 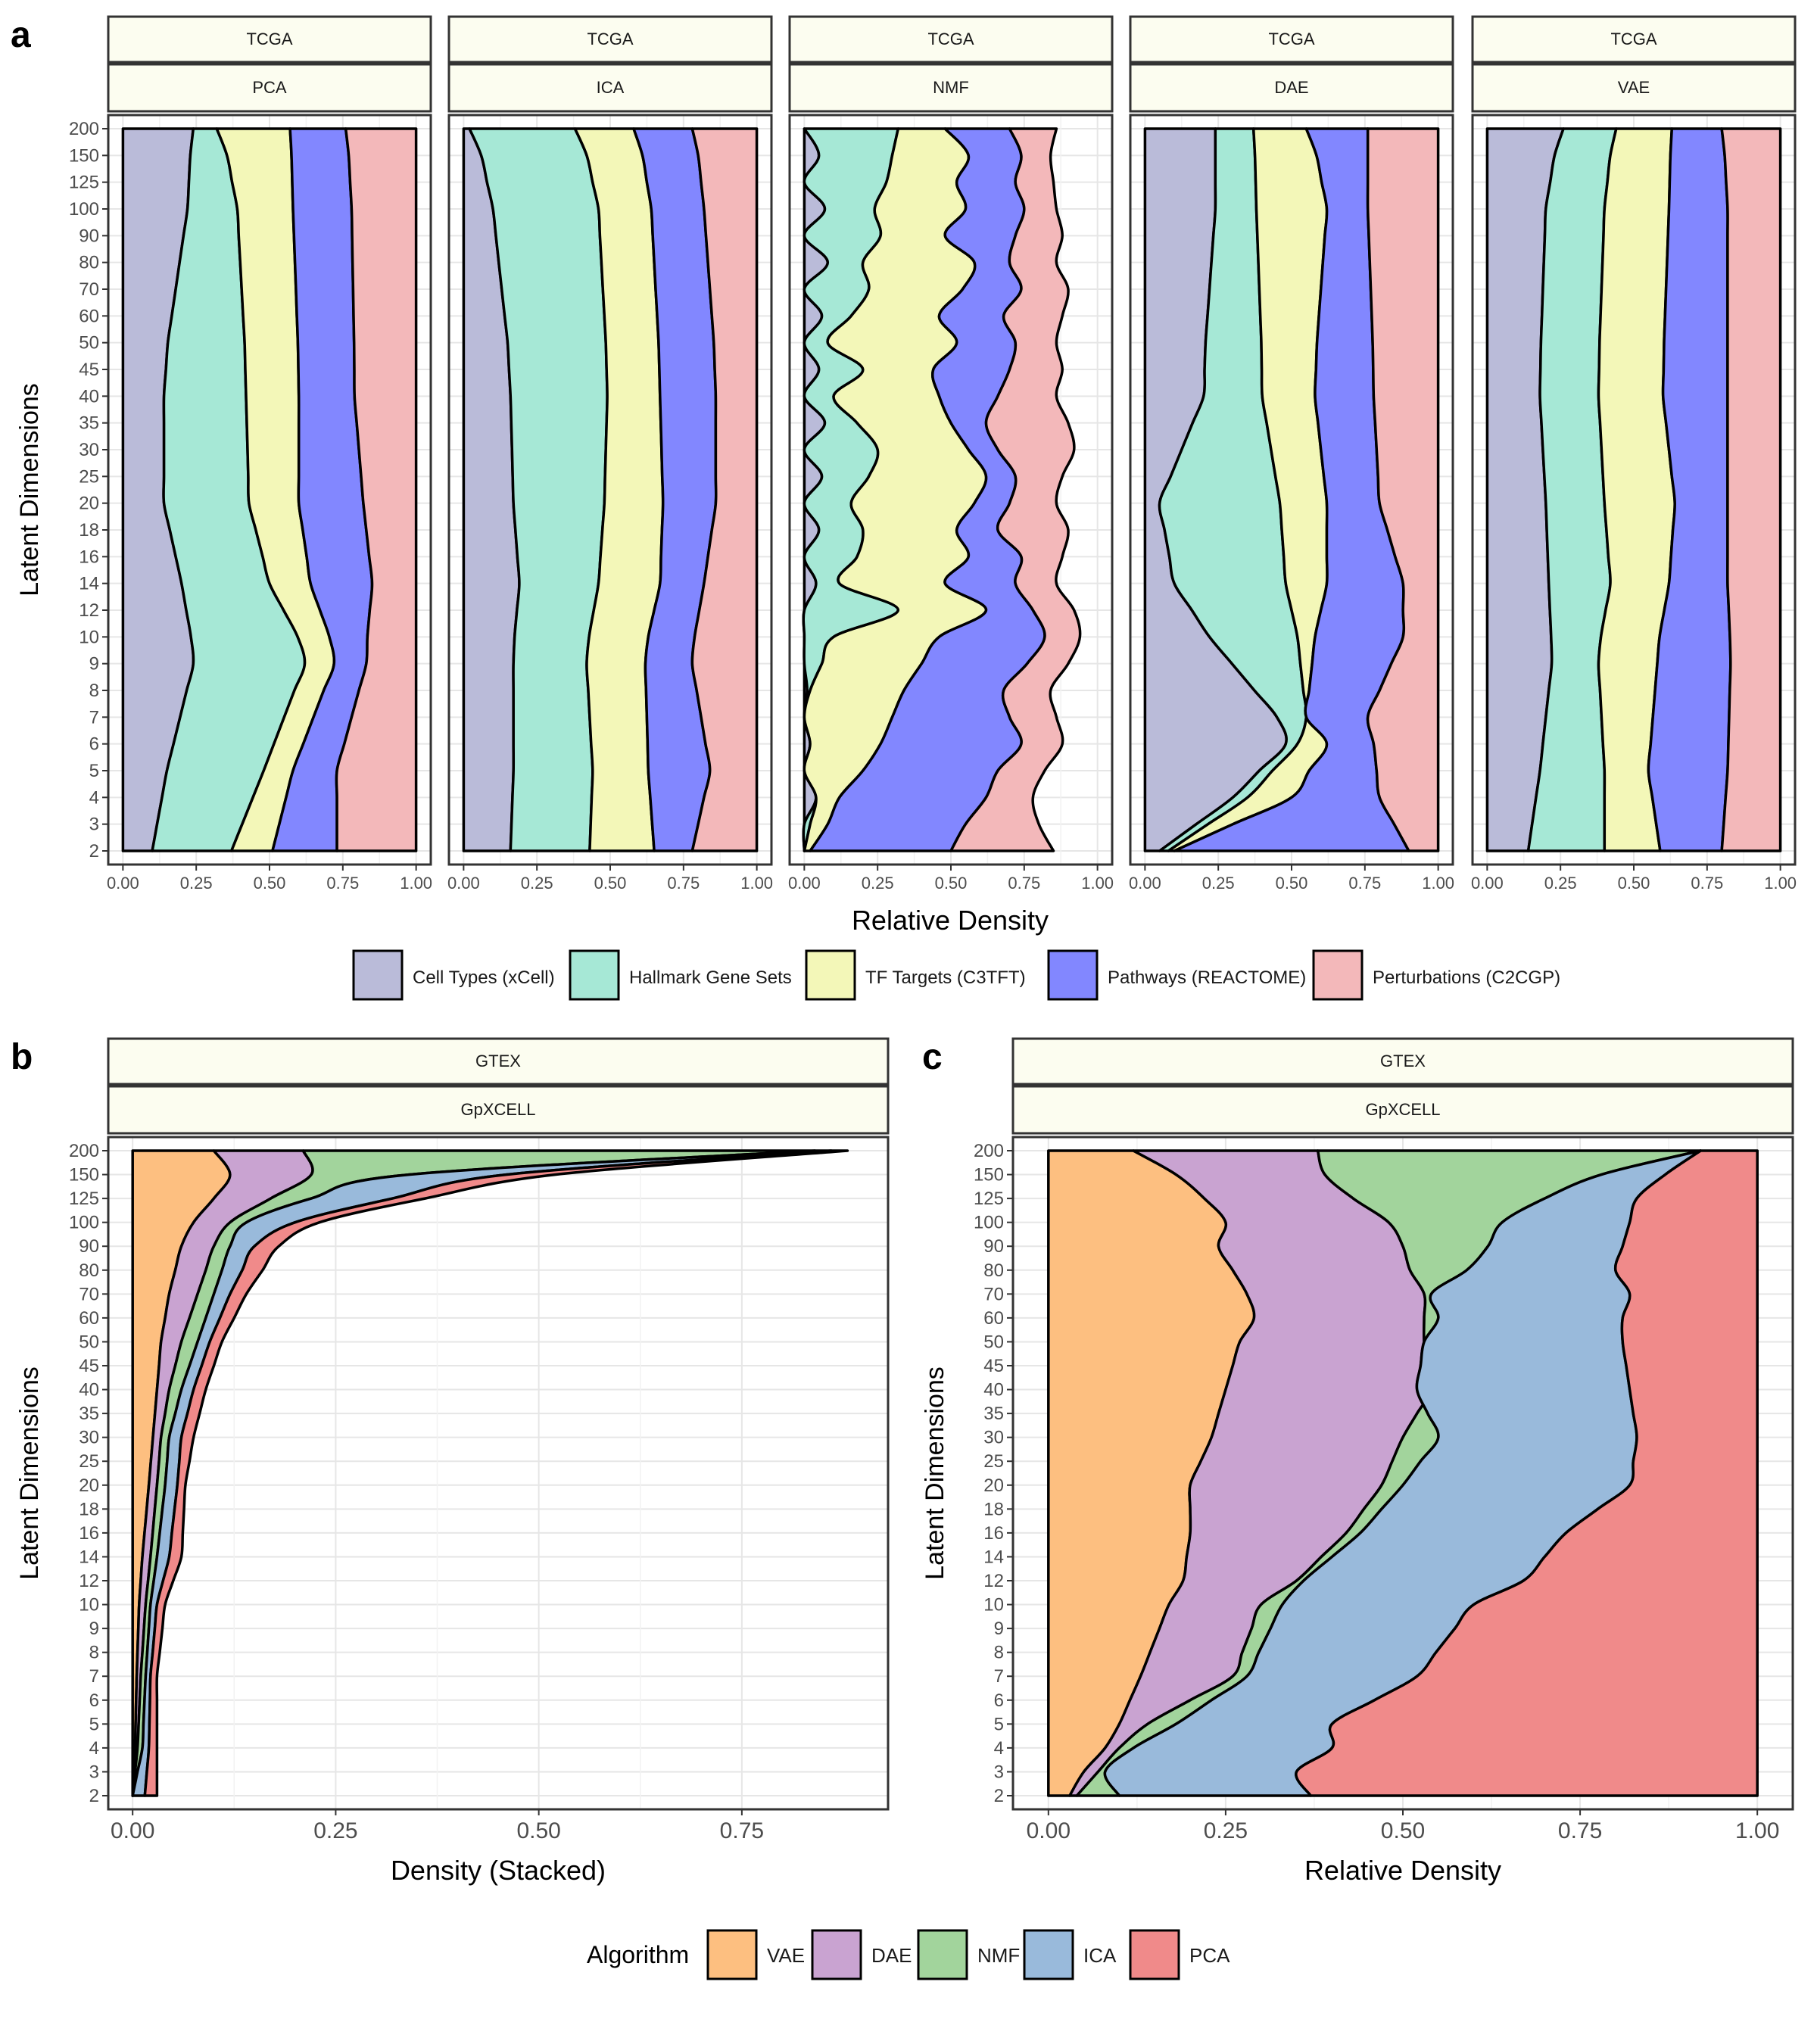 What do you see at coordinates (498, 1061) in the screenshot?
I see `facet-b-strip-top` at bounding box center [498, 1061].